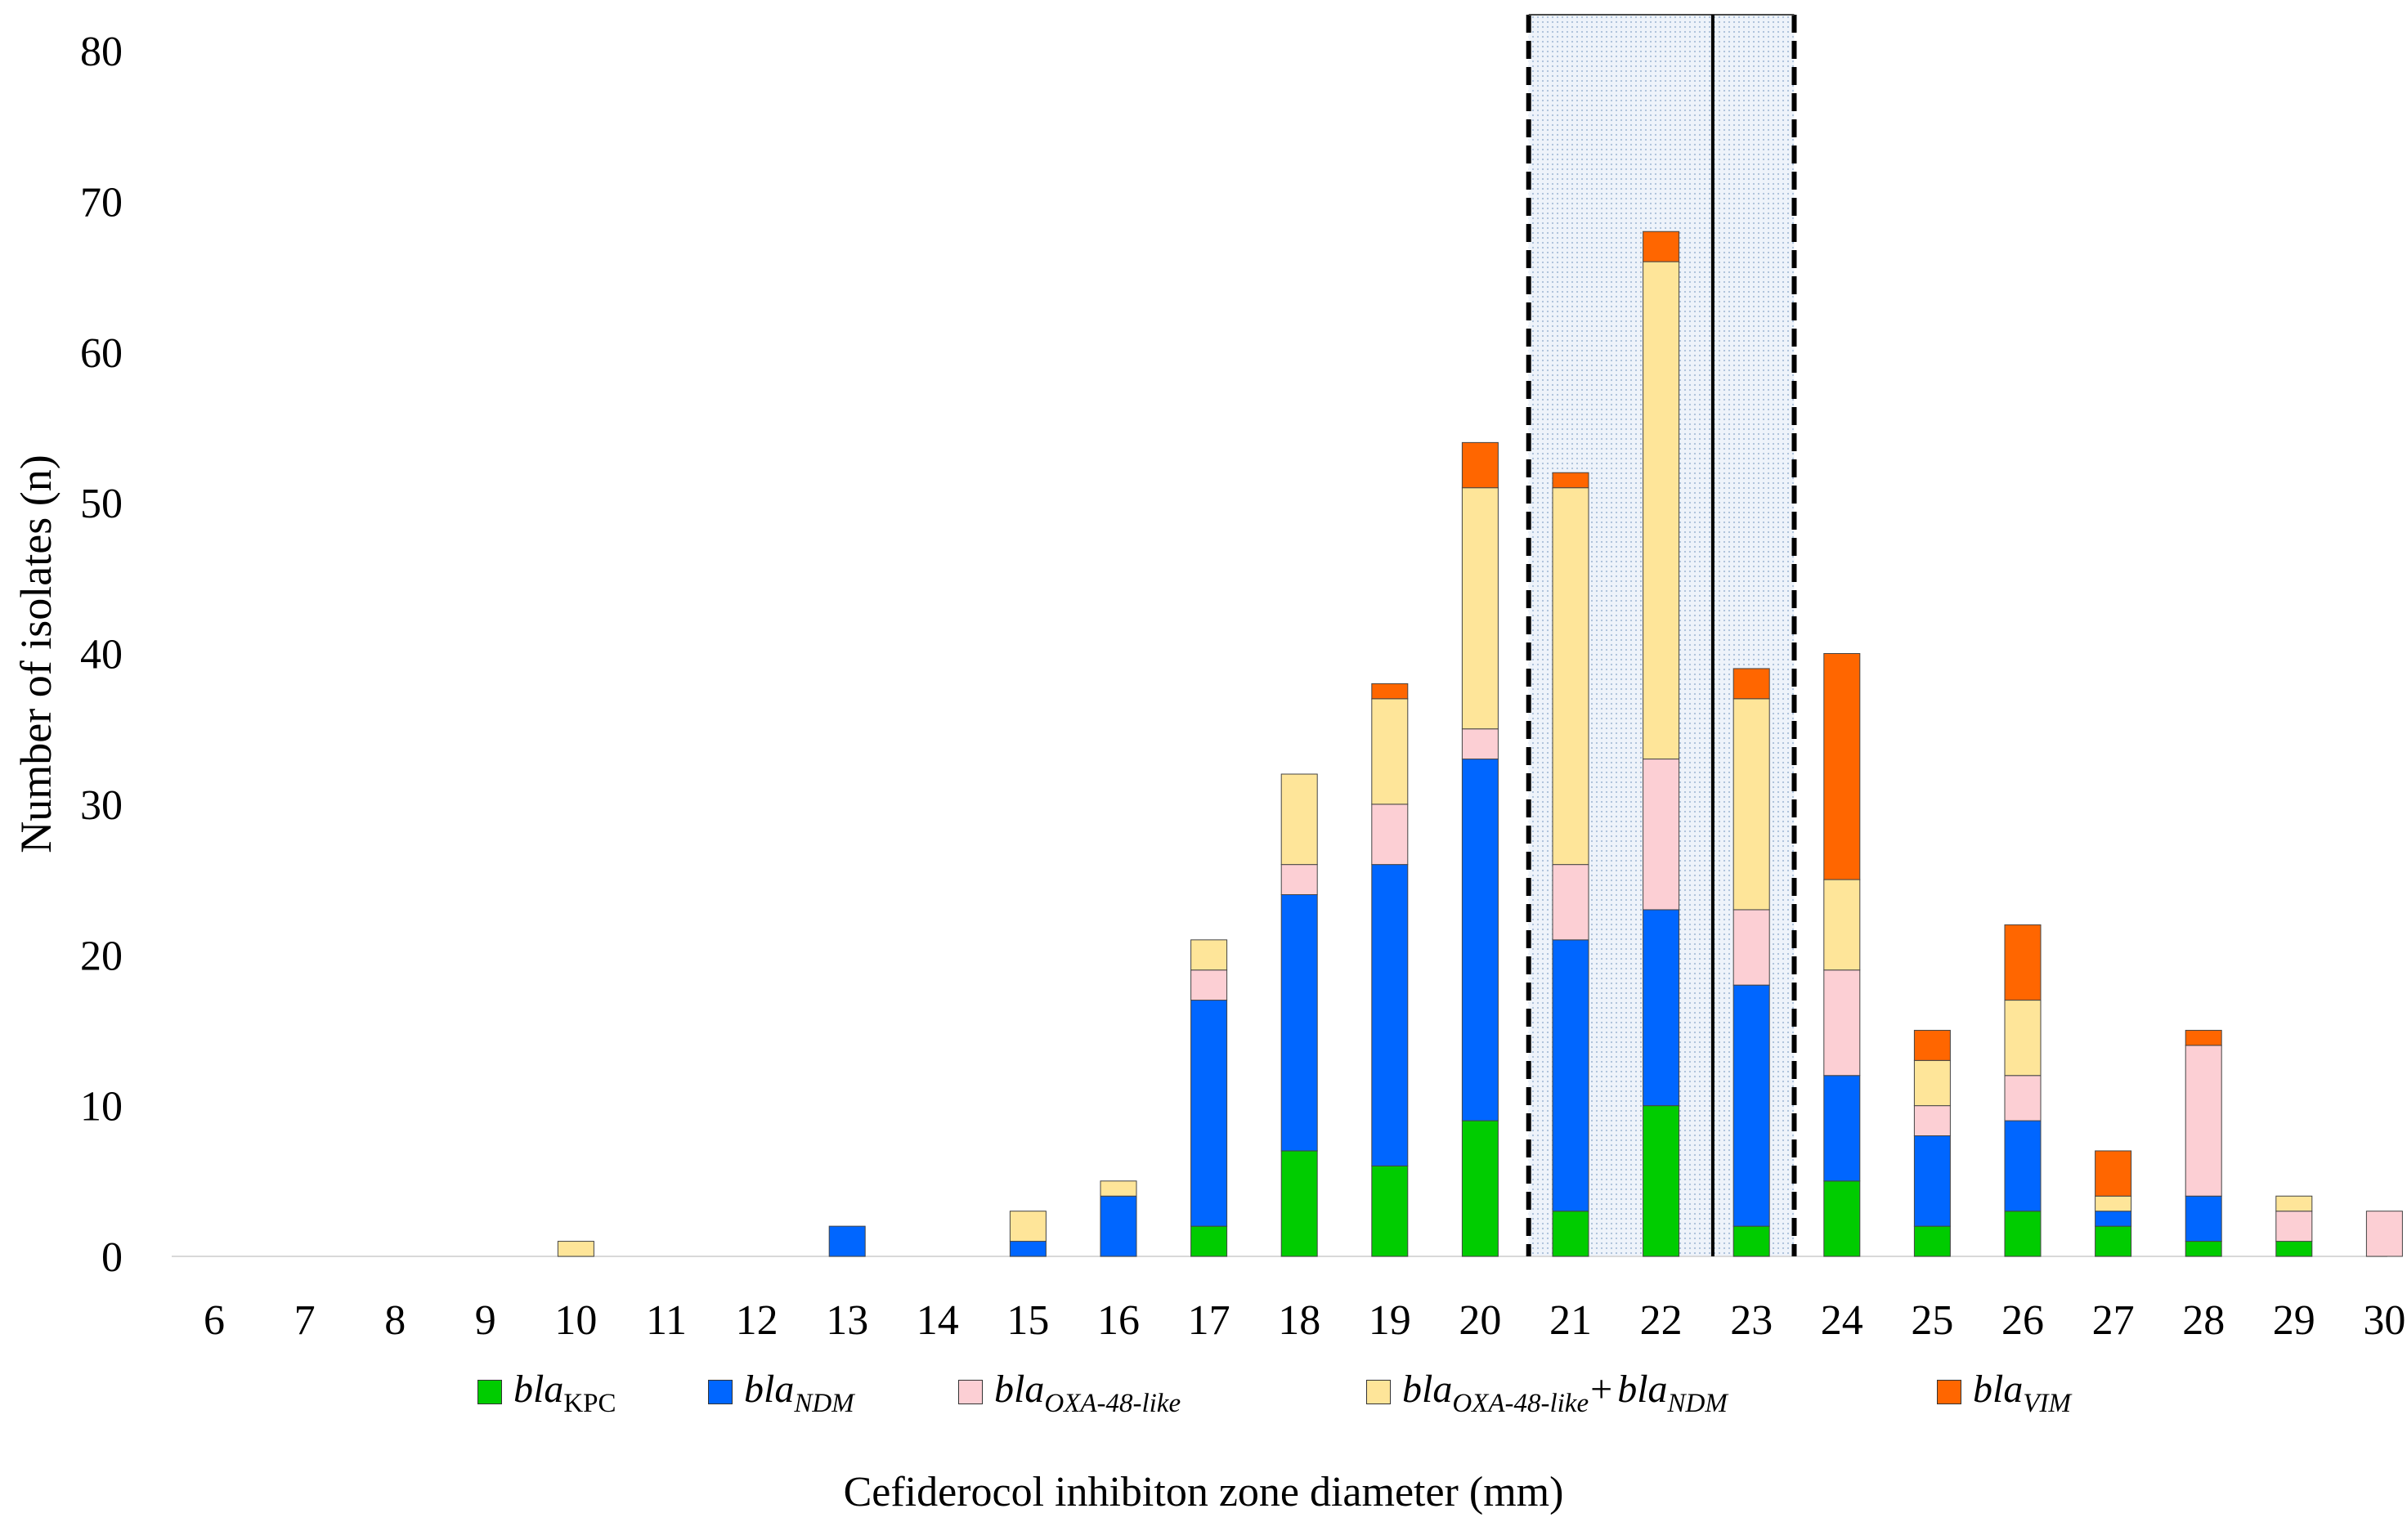 The image size is (2407, 1540). I want to click on bar-blaOXA-48-like + blaNDM-25, so click(1932, 1083).